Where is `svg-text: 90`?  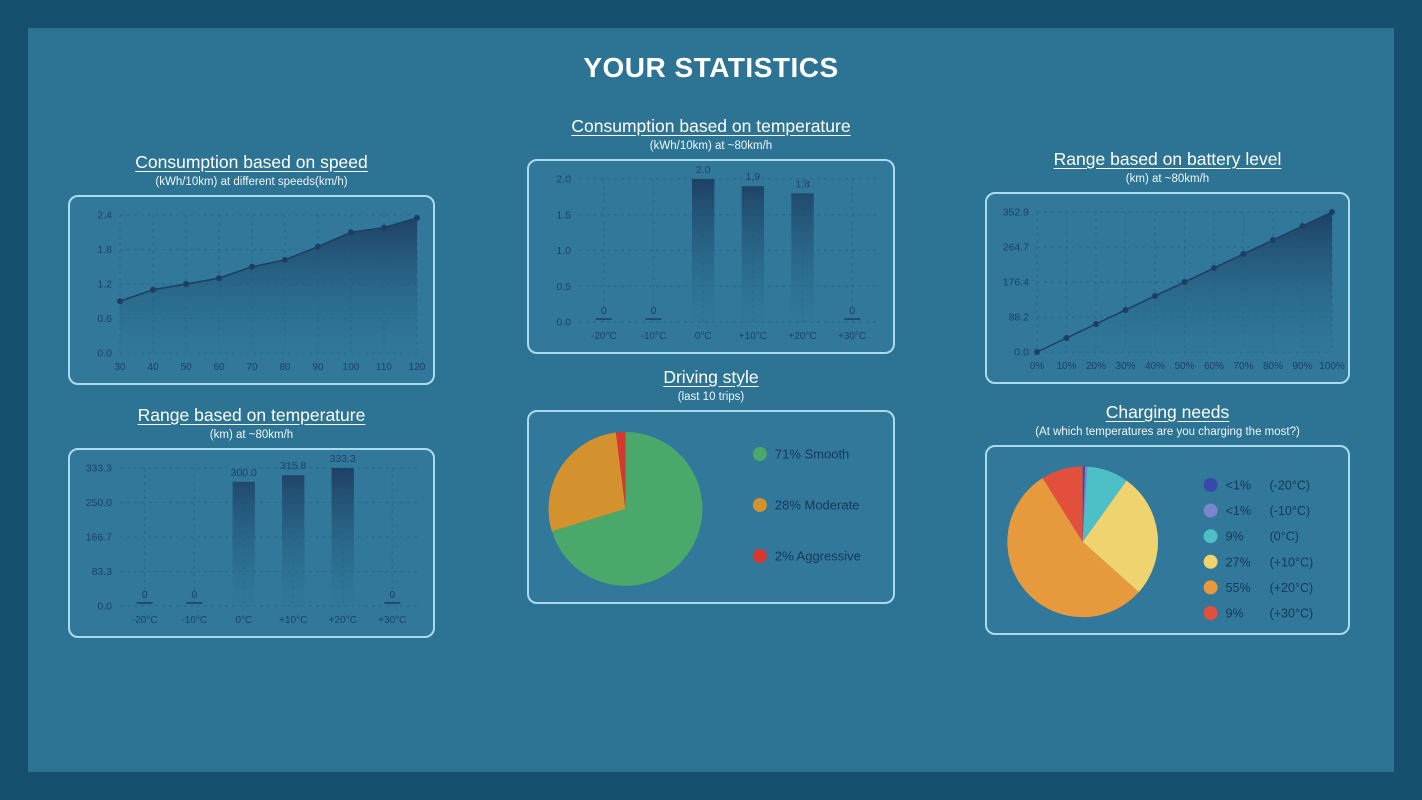 svg-text: 90 is located at coordinates (318, 367).